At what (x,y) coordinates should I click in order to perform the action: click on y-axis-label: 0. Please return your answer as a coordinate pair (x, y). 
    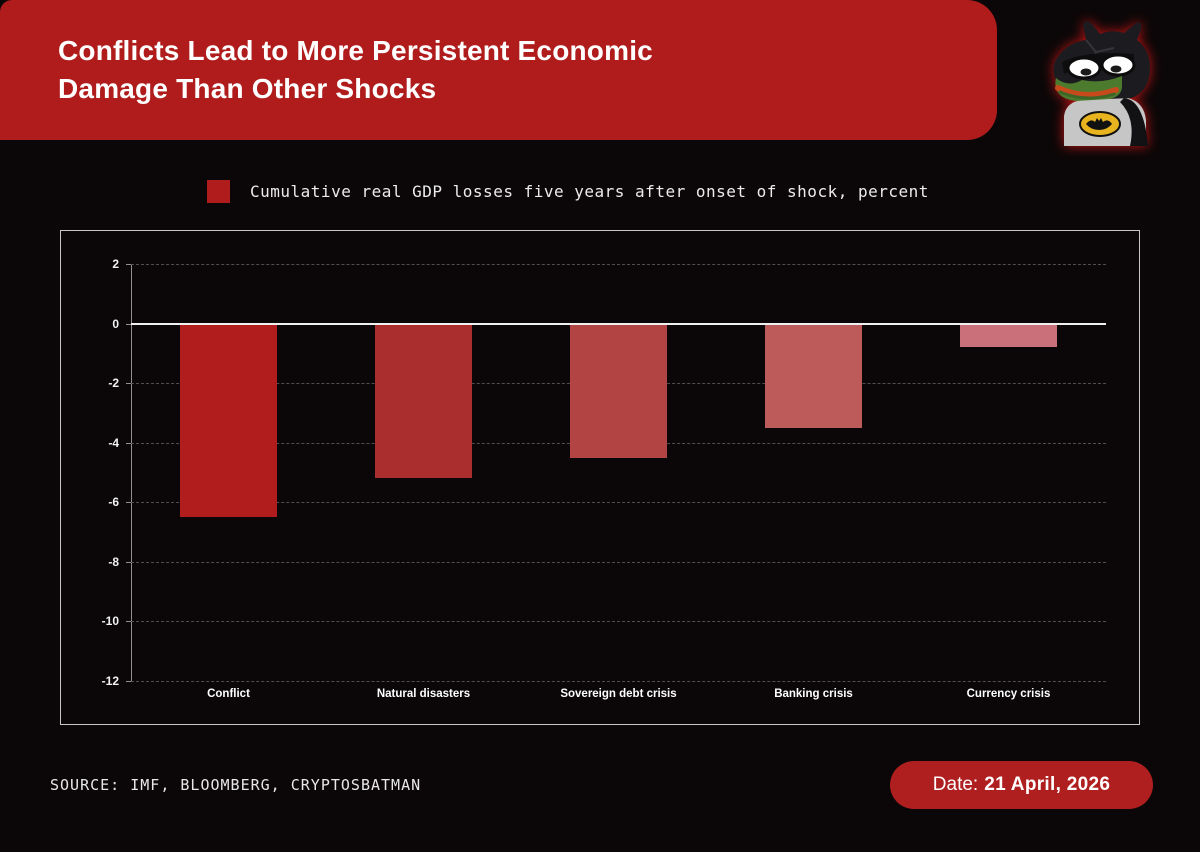
    Looking at the image, I should click on (115, 323).